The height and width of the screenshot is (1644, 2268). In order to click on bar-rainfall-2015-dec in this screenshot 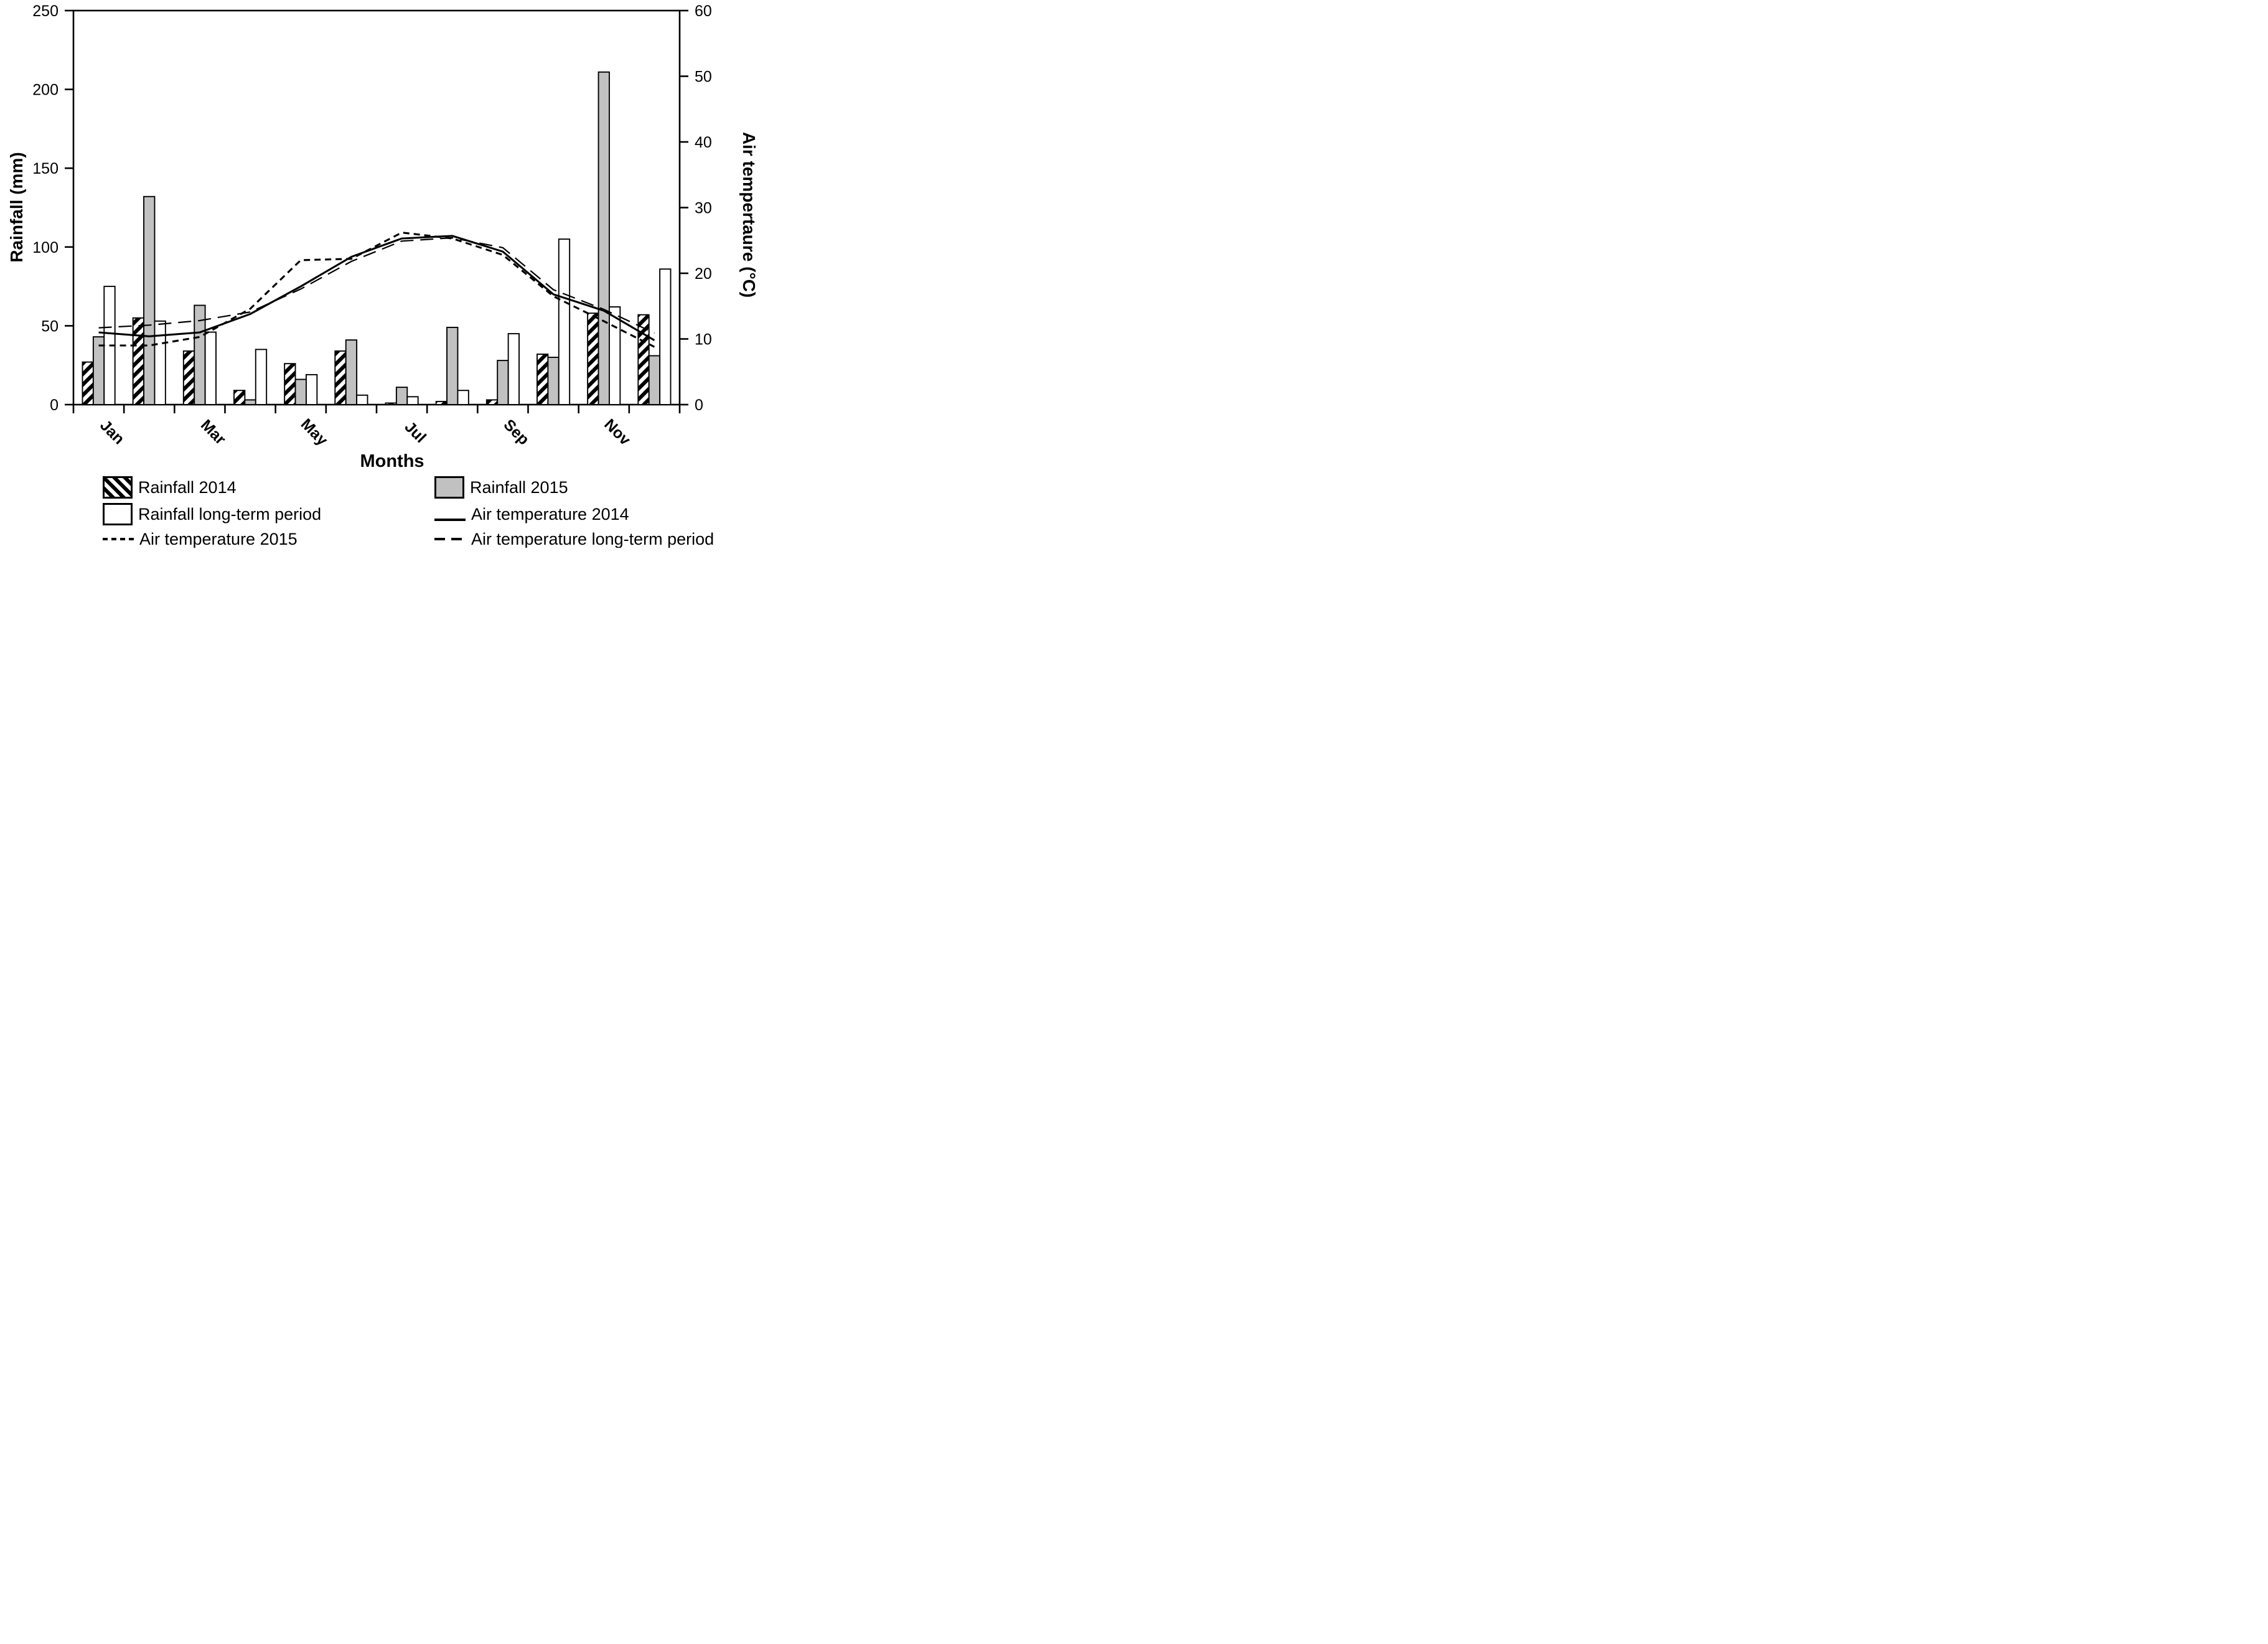, I will do `click(654, 380)`.